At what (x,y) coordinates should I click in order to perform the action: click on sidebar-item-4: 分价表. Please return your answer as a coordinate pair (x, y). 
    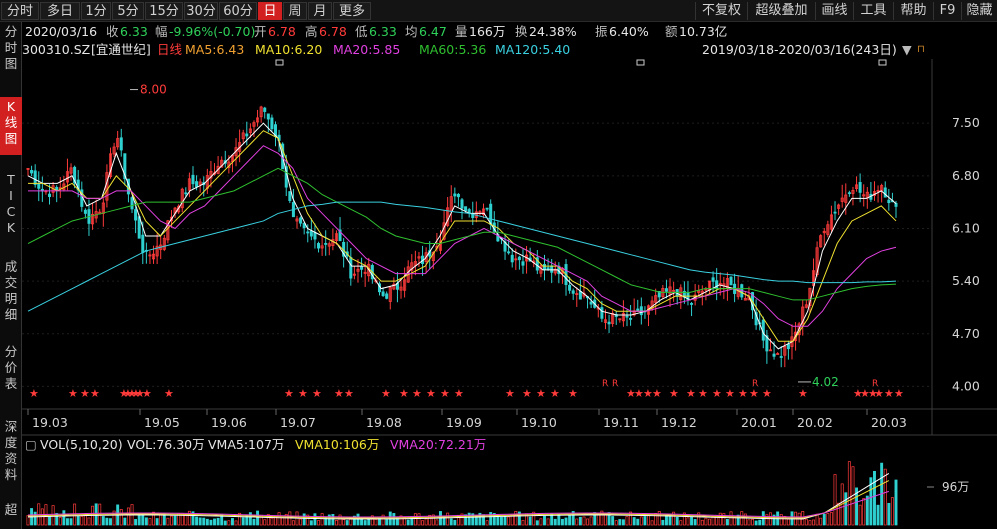
    Looking at the image, I should click on (11, 367).